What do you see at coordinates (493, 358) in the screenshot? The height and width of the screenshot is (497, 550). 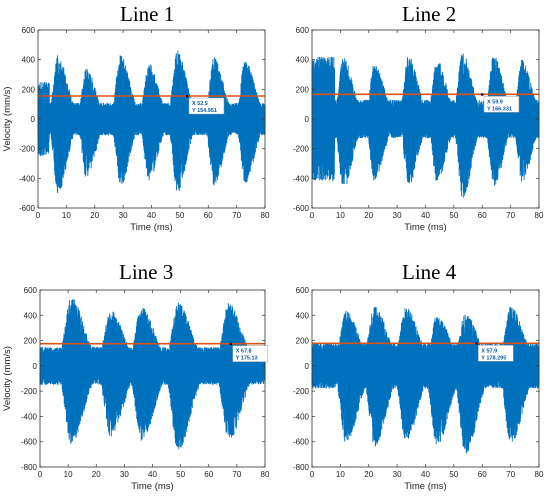 I see `datatip-y-text: Y 178.295` at bounding box center [493, 358].